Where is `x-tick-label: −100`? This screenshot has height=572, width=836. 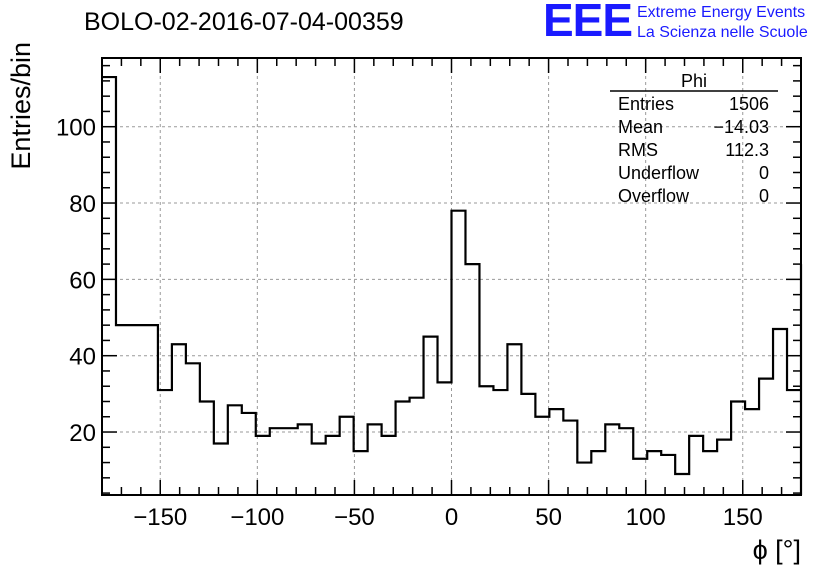
x-tick-label: −100 is located at coordinates (257, 517).